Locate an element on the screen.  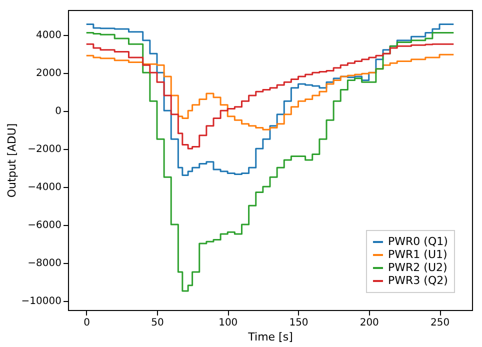
x-tick-label: 200 is located at coordinates (369, 323).